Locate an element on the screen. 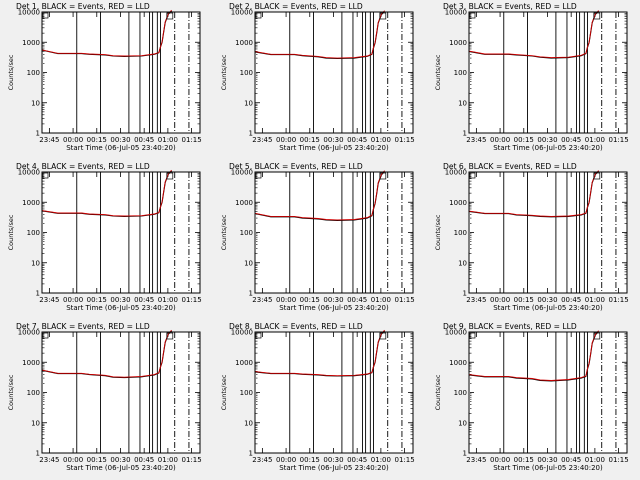  chart-title: Det 4, BLACK = Events, RED = LLD is located at coordinates (83, 166).